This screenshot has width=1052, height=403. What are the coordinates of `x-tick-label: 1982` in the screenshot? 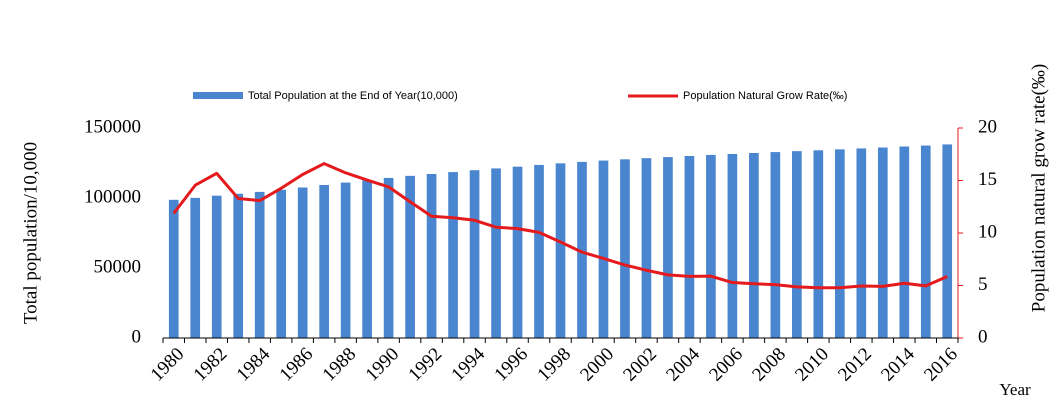 It's located at (211, 365).